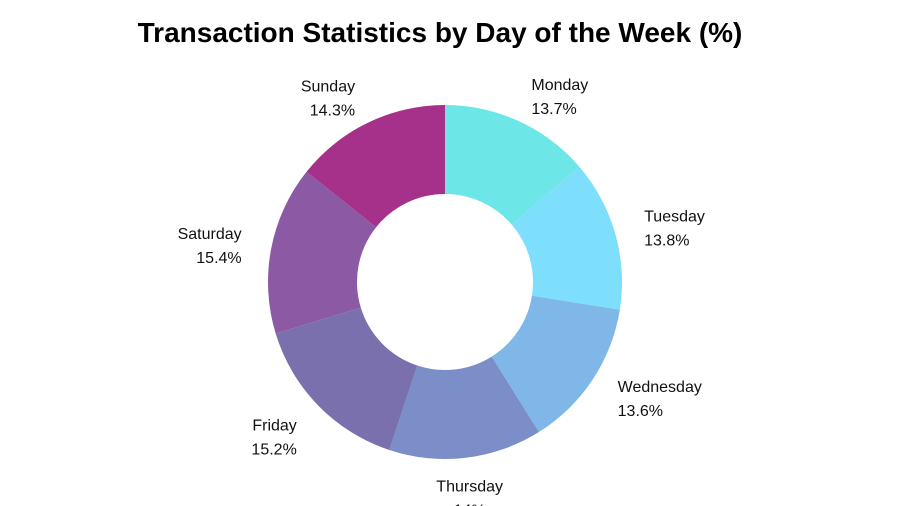  I want to click on value-friday: 15.2%, so click(273, 450).